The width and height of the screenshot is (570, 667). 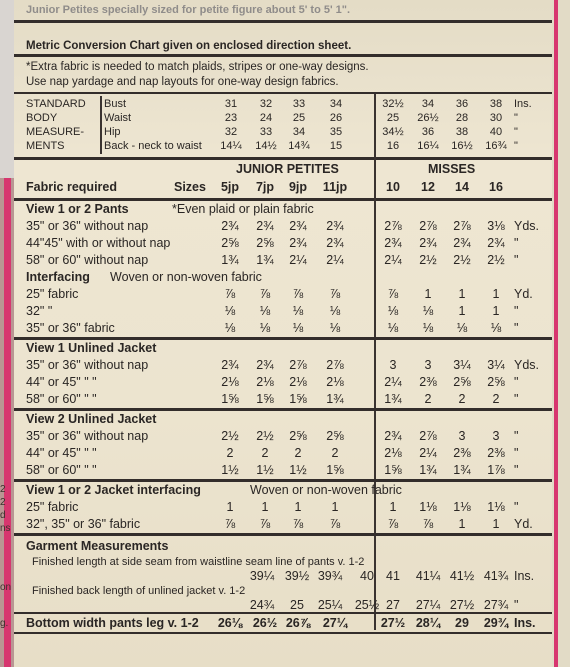 What do you see at coordinates (462, 118) in the screenshot?
I see `value-cell: 28` at bounding box center [462, 118].